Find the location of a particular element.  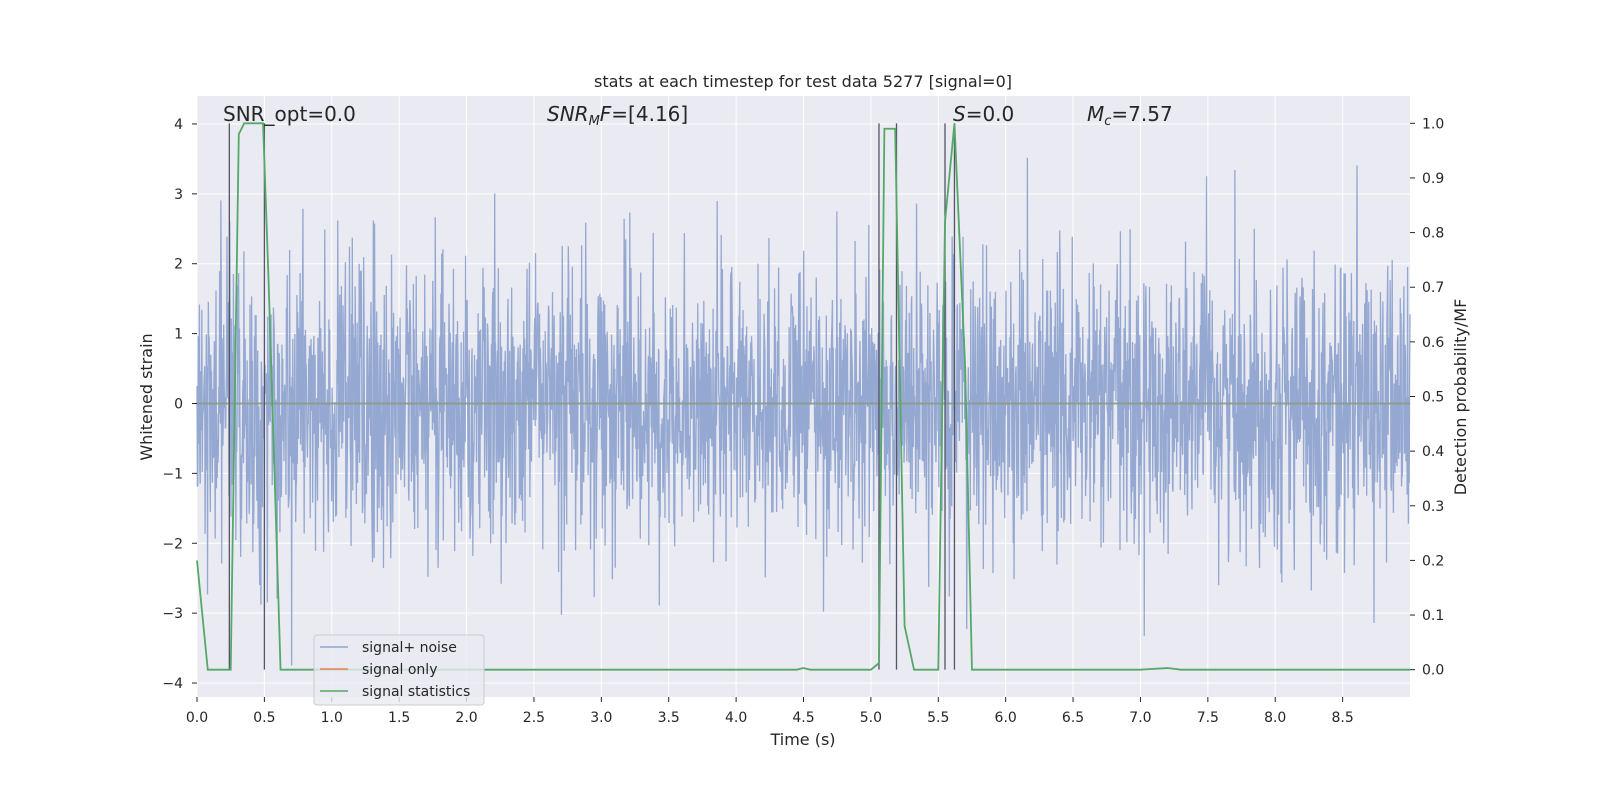

legend-box is located at coordinates (399, 670).